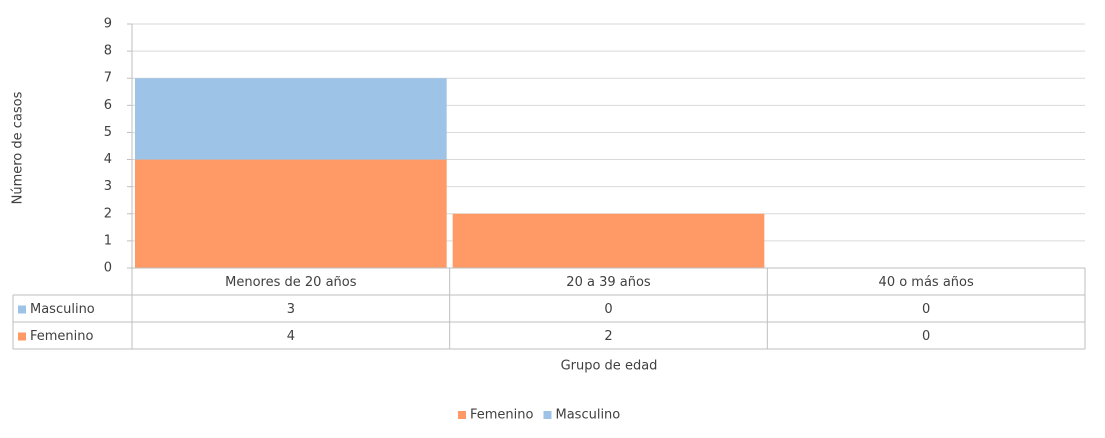  Describe the element at coordinates (926, 282) in the screenshot. I see `x-tick-label: 40 o más años` at that location.